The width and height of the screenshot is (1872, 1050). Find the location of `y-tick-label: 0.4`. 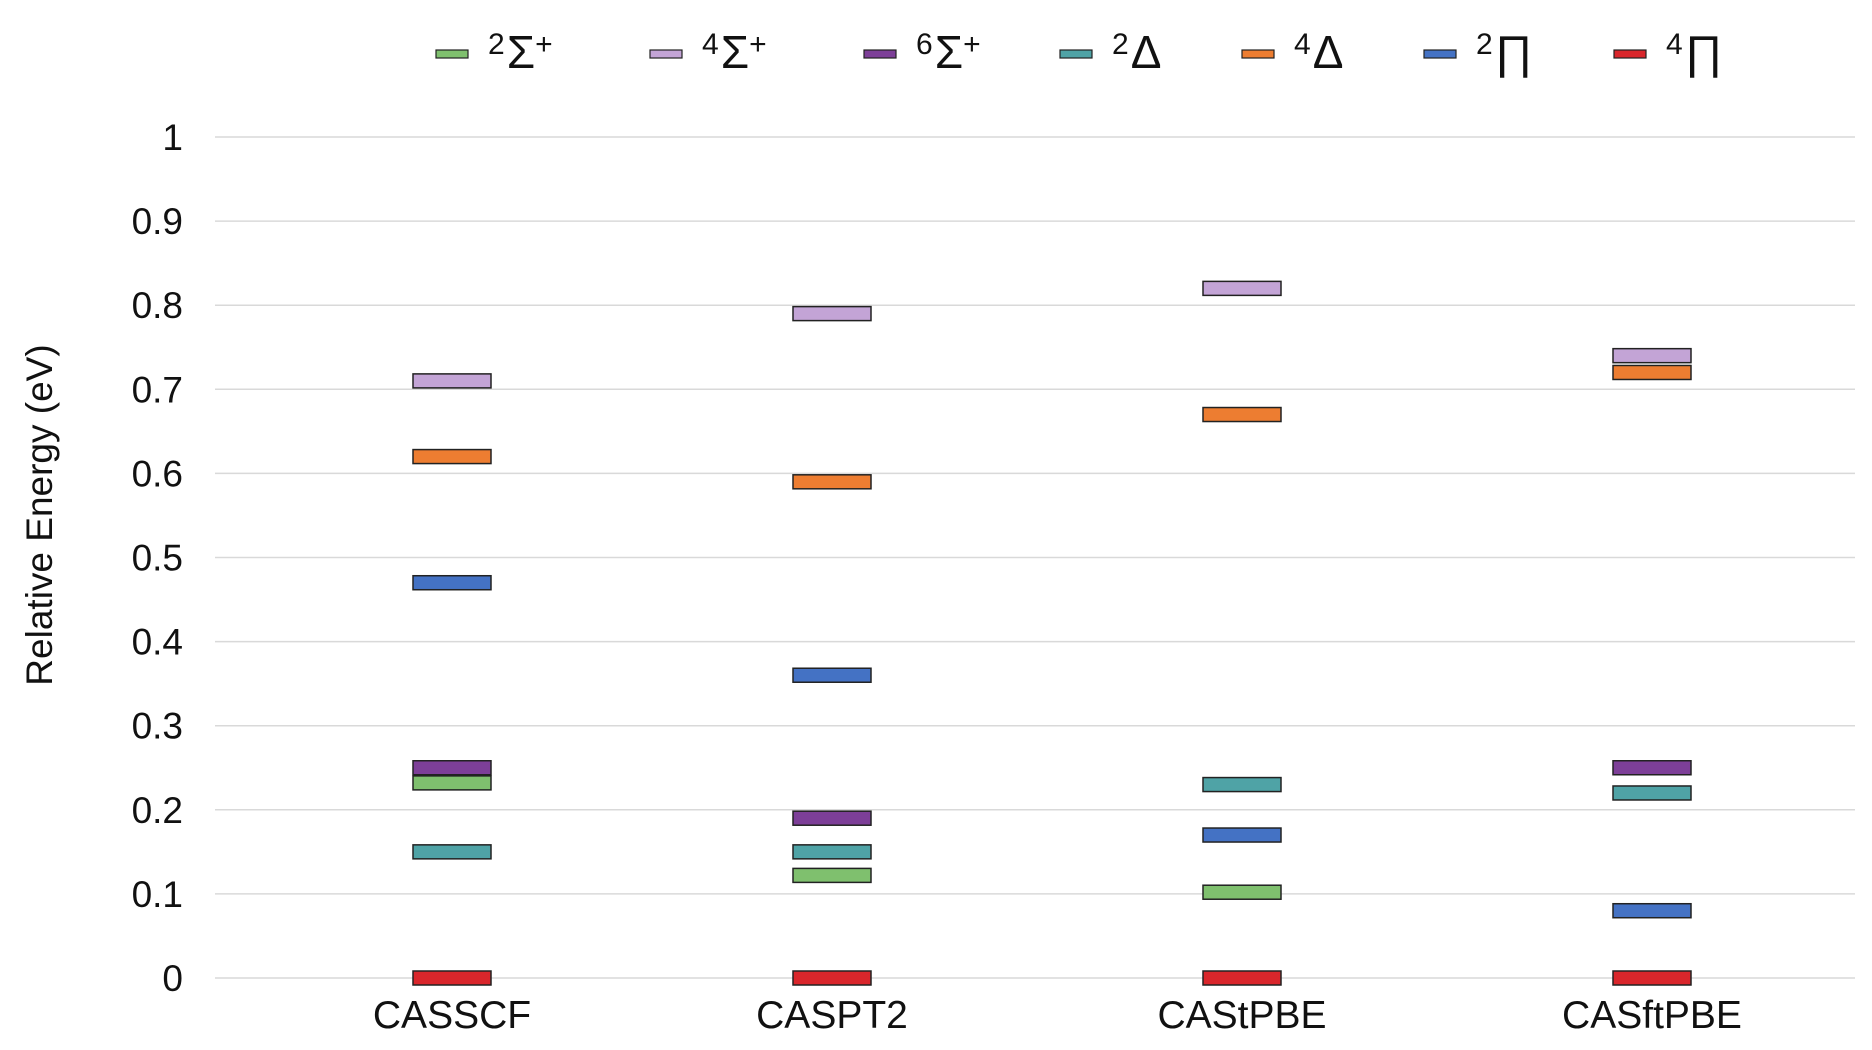

y-tick-label: 0.4 is located at coordinates (157, 642).